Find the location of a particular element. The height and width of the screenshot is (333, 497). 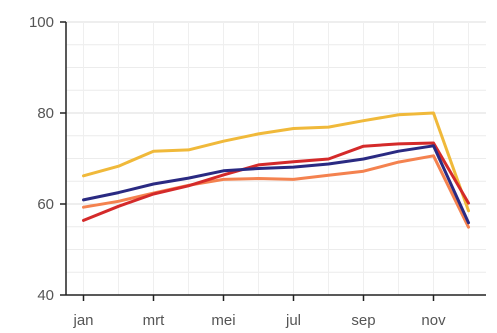

y-tick-label: 80 is located at coordinates (45, 113).